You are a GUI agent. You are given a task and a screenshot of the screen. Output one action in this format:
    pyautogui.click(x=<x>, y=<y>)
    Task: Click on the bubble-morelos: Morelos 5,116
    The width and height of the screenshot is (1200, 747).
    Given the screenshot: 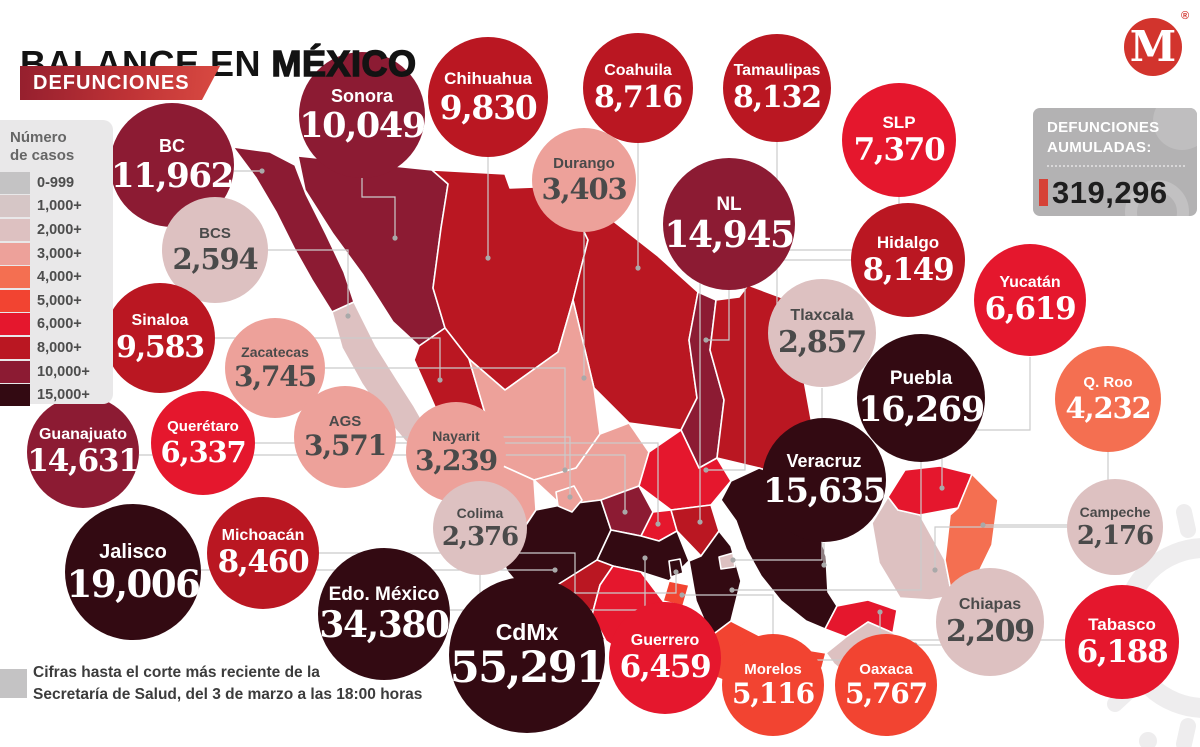 What is the action you would take?
    pyautogui.click(x=773, y=685)
    